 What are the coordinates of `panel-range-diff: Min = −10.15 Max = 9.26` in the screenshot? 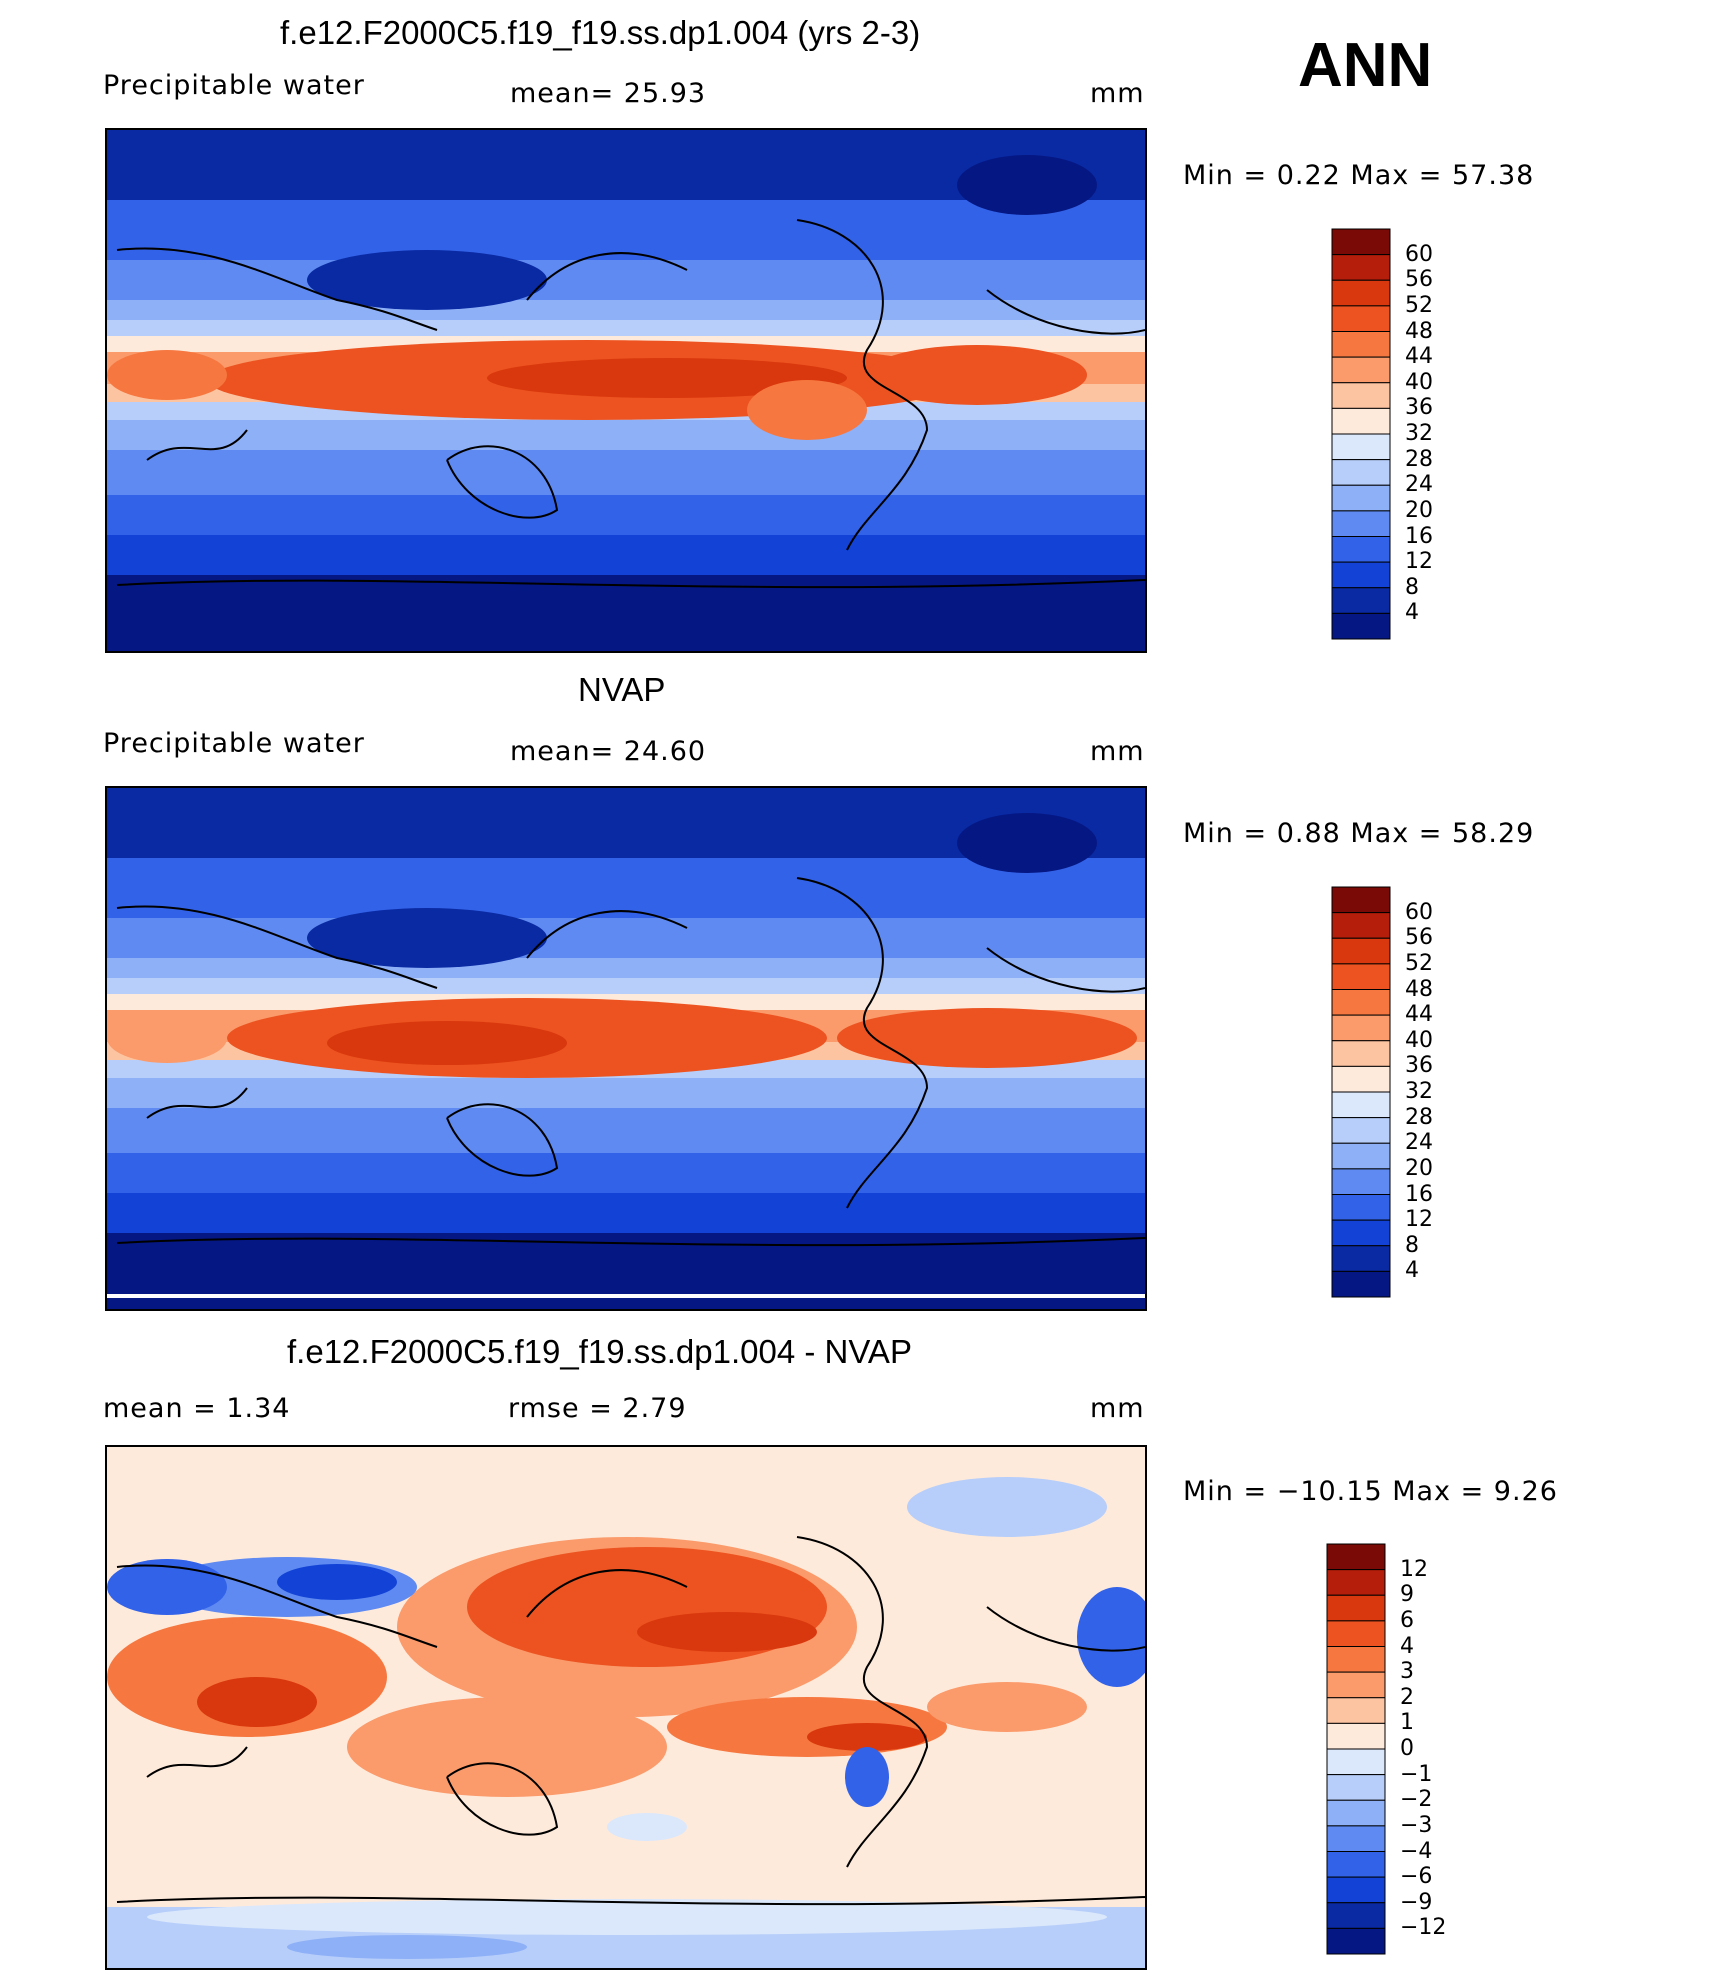 It's located at (1370, 1491).